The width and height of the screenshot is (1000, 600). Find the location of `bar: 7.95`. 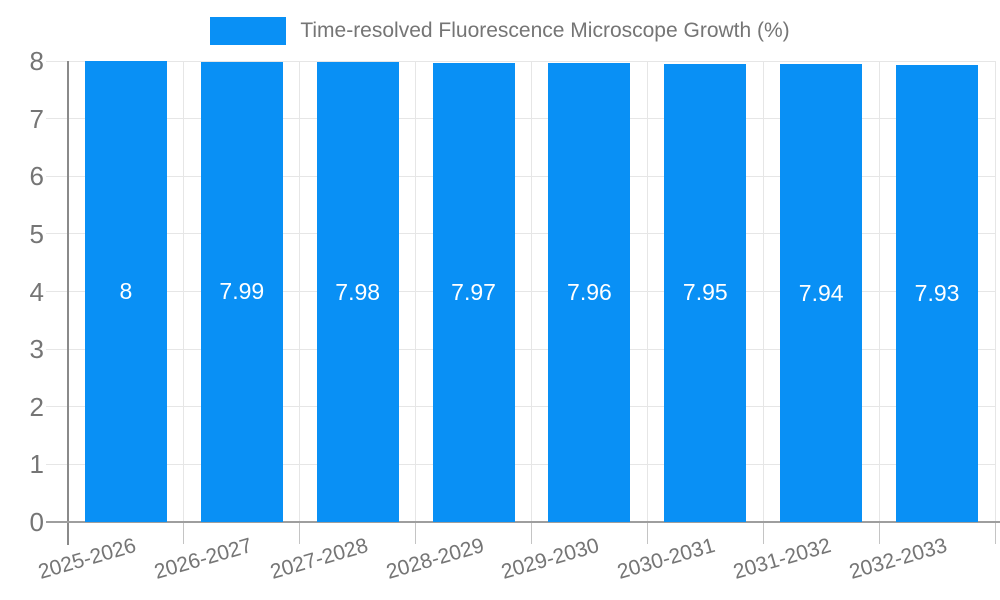

bar: 7.95 is located at coordinates (705, 292).